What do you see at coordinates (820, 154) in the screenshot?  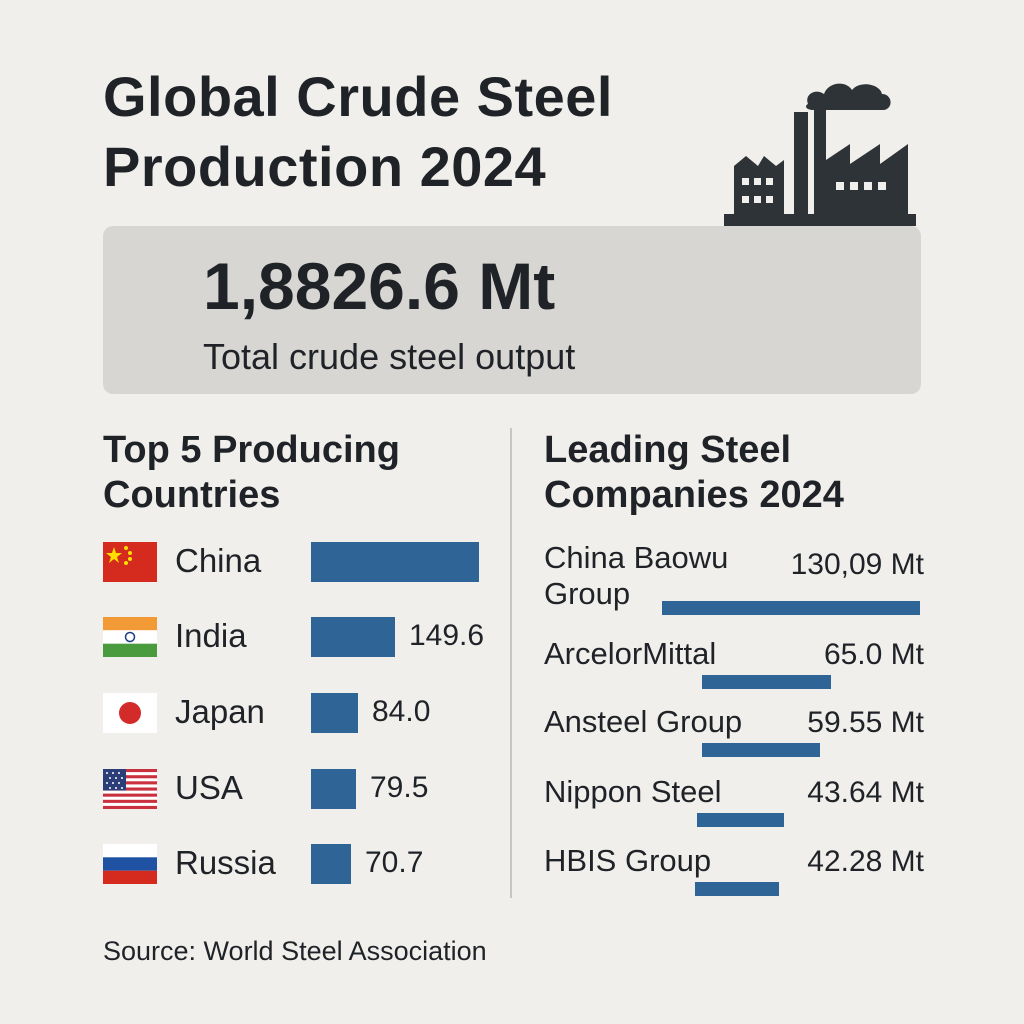 I see `factory-icon` at bounding box center [820, 154].